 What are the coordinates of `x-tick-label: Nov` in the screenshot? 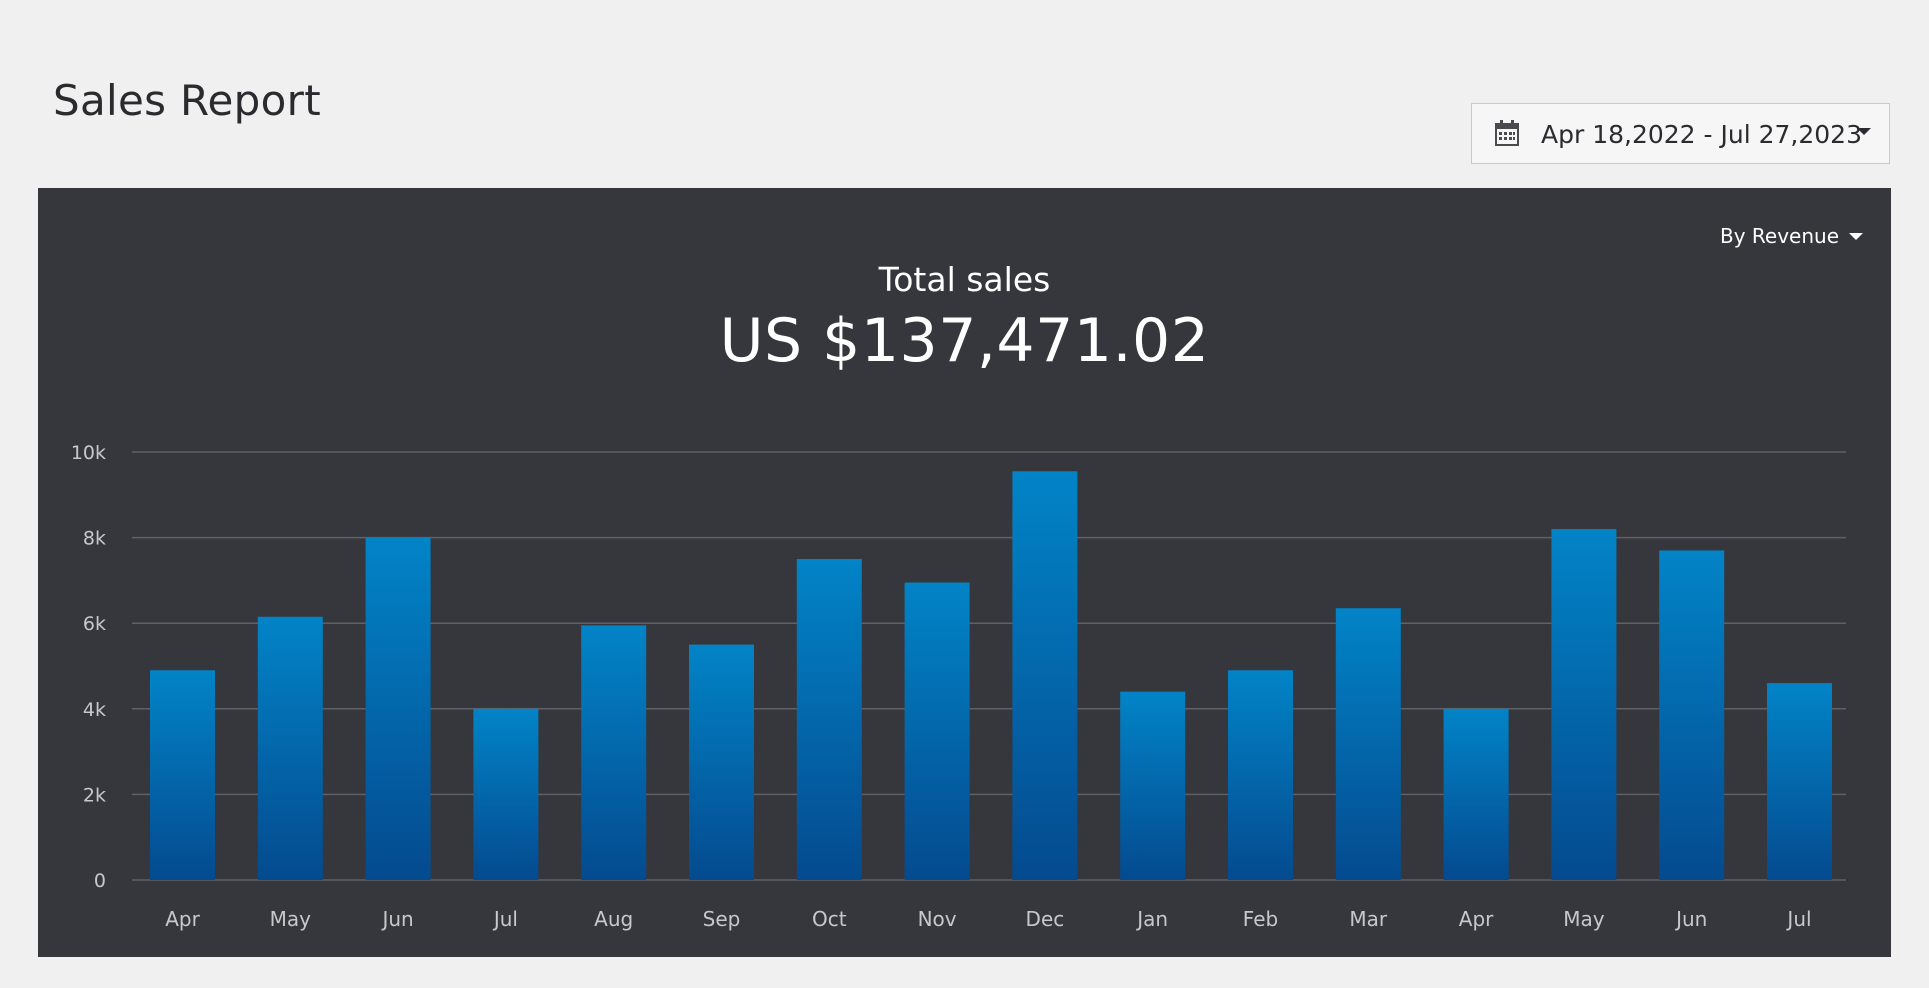 It's located at (937, 919).